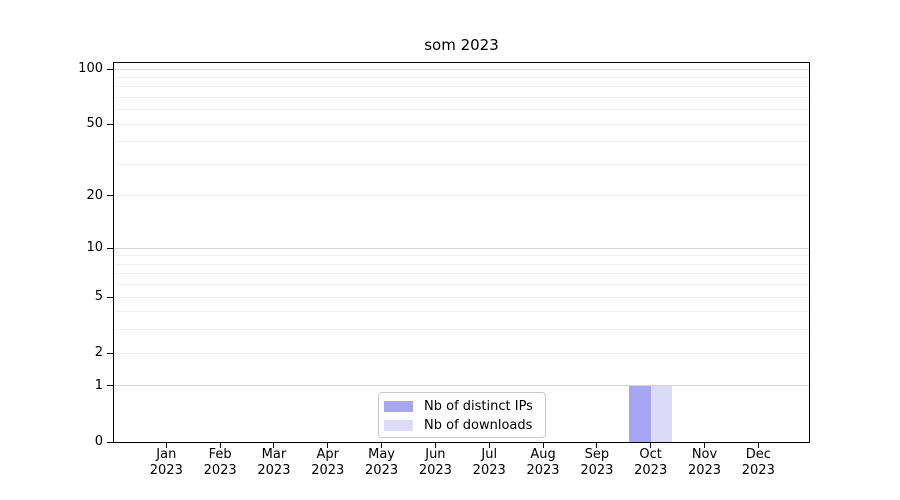  What do you see at coordinates (94, 248) in the screenshot?
I see `y-tick-label: 10` at bounding box center [94, 248].